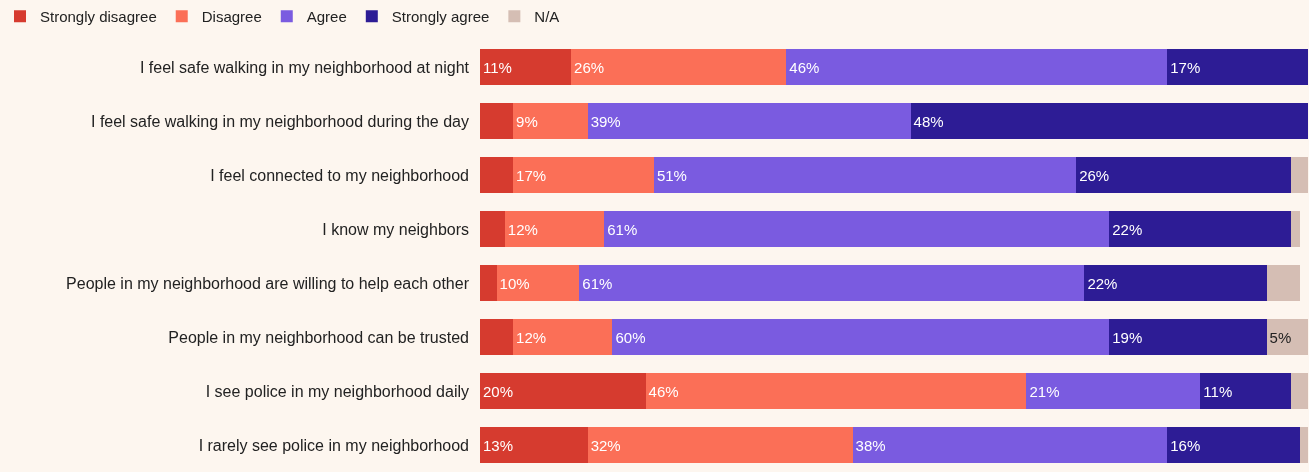 The width and height of the screenshot is (1309, 472). I want to click on data-label: 5%, so click(1280, 337).